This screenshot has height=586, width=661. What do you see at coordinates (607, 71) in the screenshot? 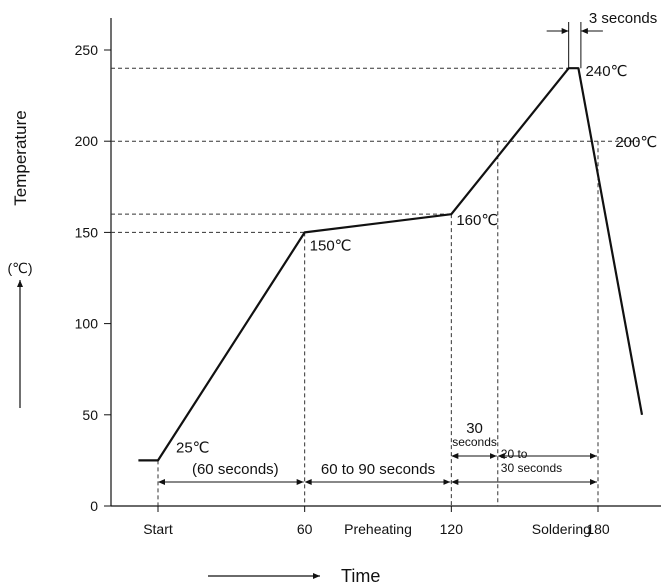
I see `point-label: 240℃` at bounding box center [607, 71].